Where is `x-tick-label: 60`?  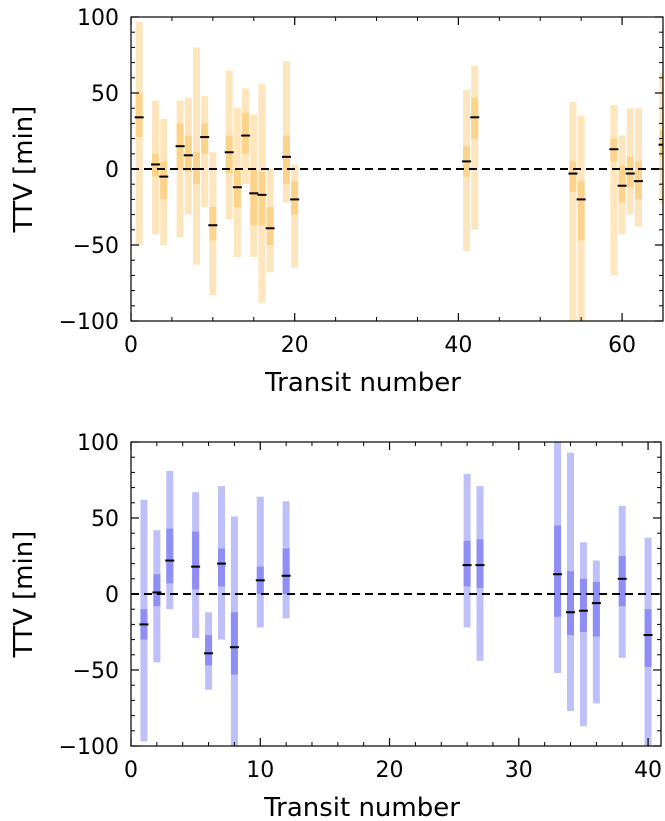 x-tick-label: 60 is located at coordinates (622, 345).